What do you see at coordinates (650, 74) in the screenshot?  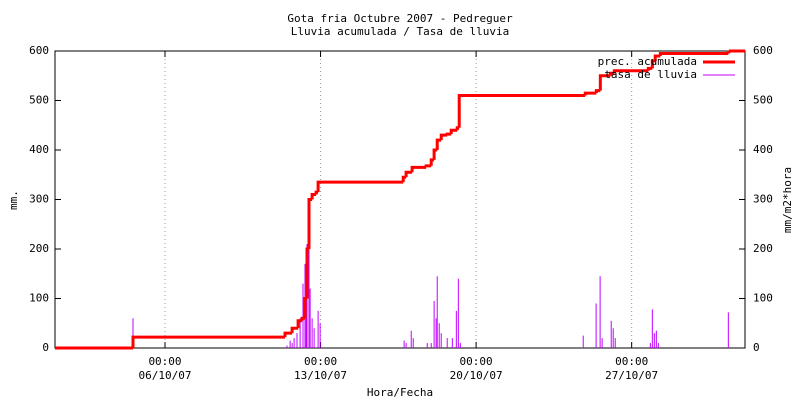 I see `legend-label: tasa de lluvia` at bounding box center [650, 74].